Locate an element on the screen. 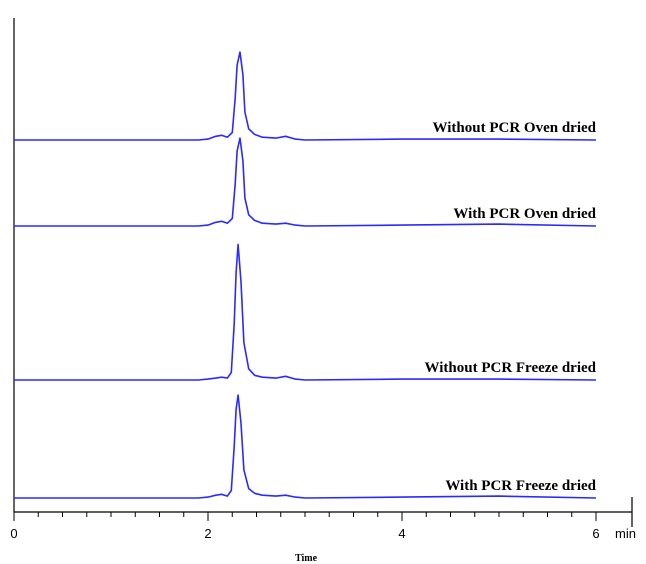  x-ticks is located at coordinates (305, 516).